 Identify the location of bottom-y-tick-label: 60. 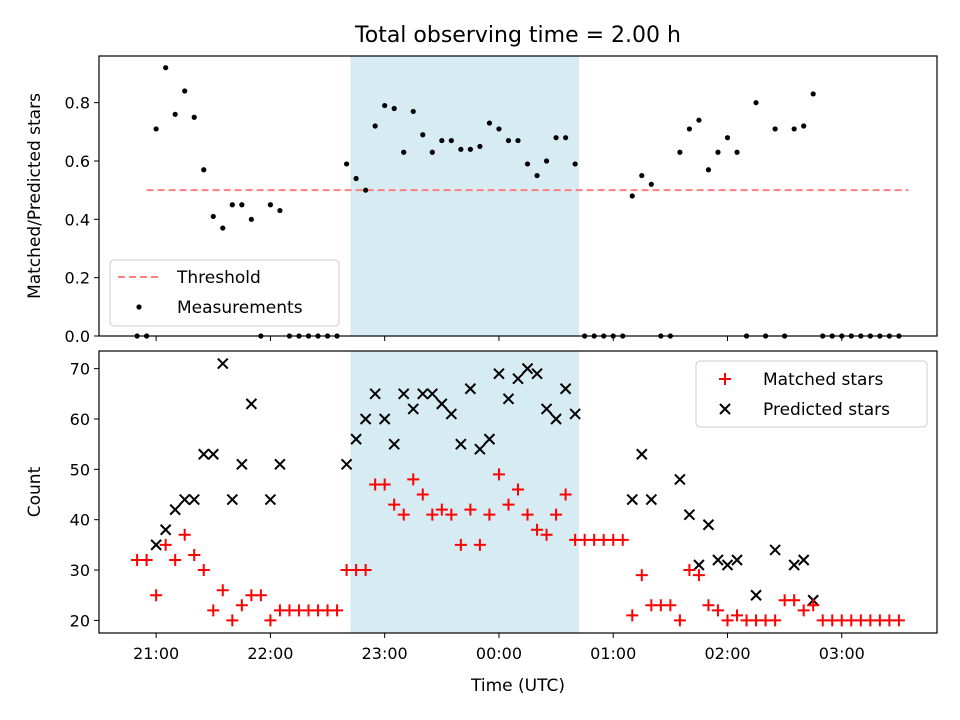
(80, 419).